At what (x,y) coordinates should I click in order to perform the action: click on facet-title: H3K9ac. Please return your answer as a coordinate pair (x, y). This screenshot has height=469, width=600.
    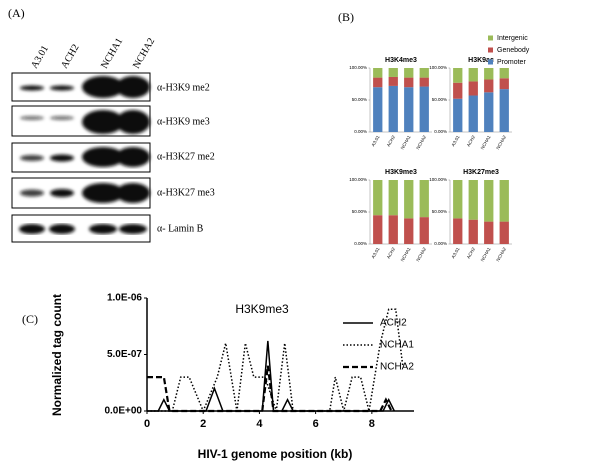
    Looking at the image, I should click on (481, 60).